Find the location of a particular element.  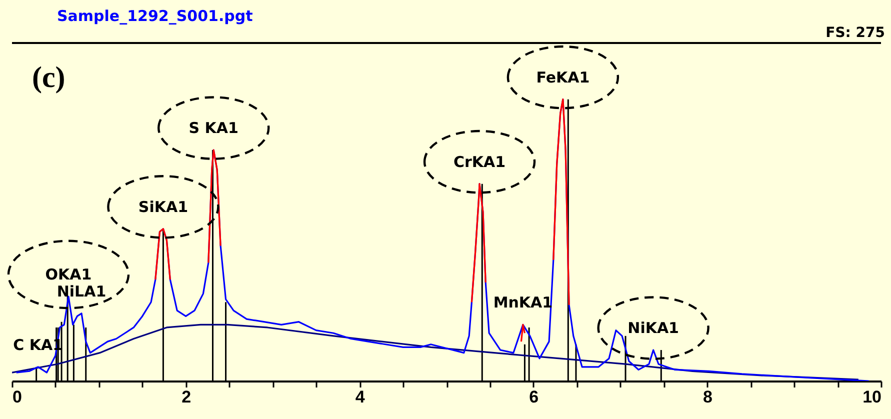

x-tick-label: 4 is located at coordinates (360, 397).